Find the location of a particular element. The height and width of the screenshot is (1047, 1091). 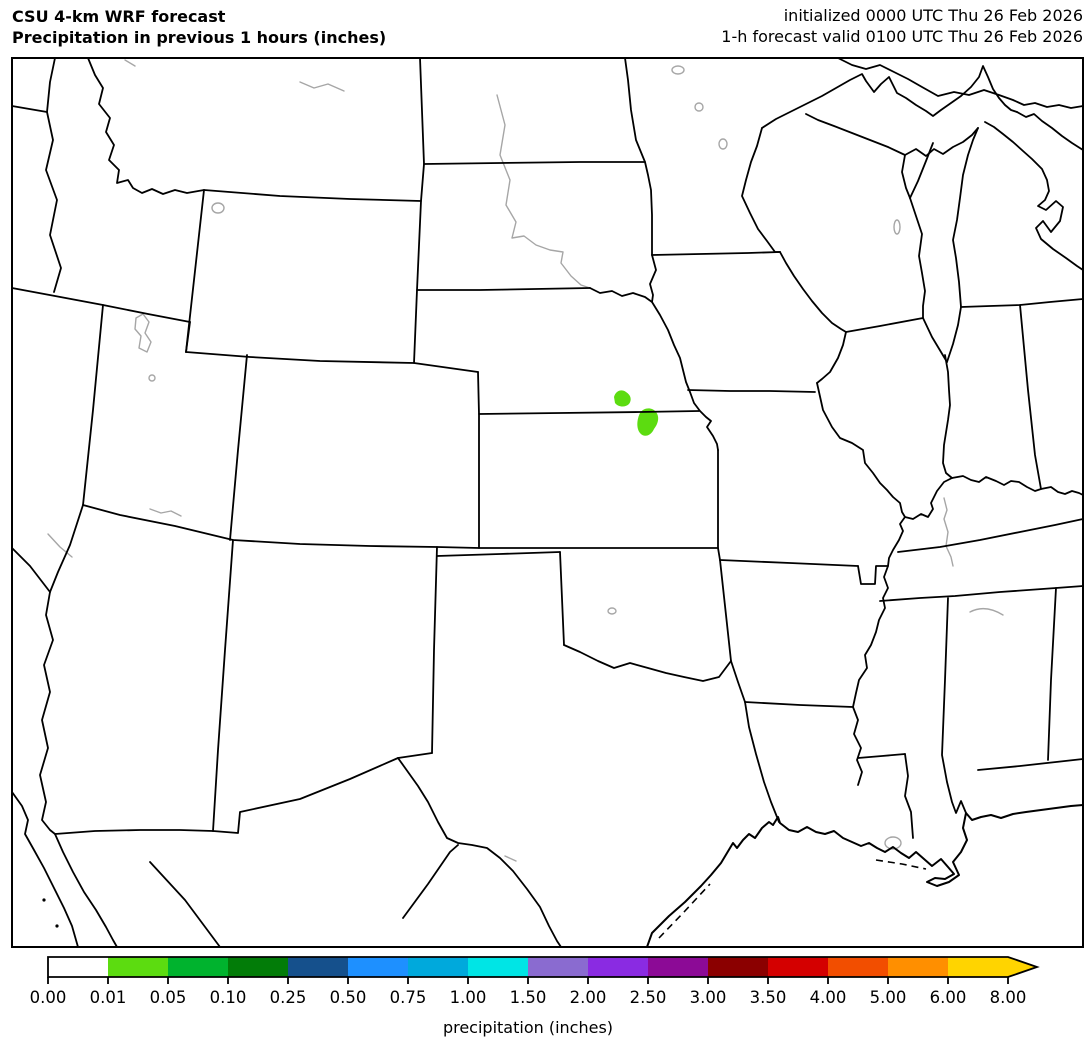

colorbar-tick-label: 0.00 is located at coordinates (48, 997).